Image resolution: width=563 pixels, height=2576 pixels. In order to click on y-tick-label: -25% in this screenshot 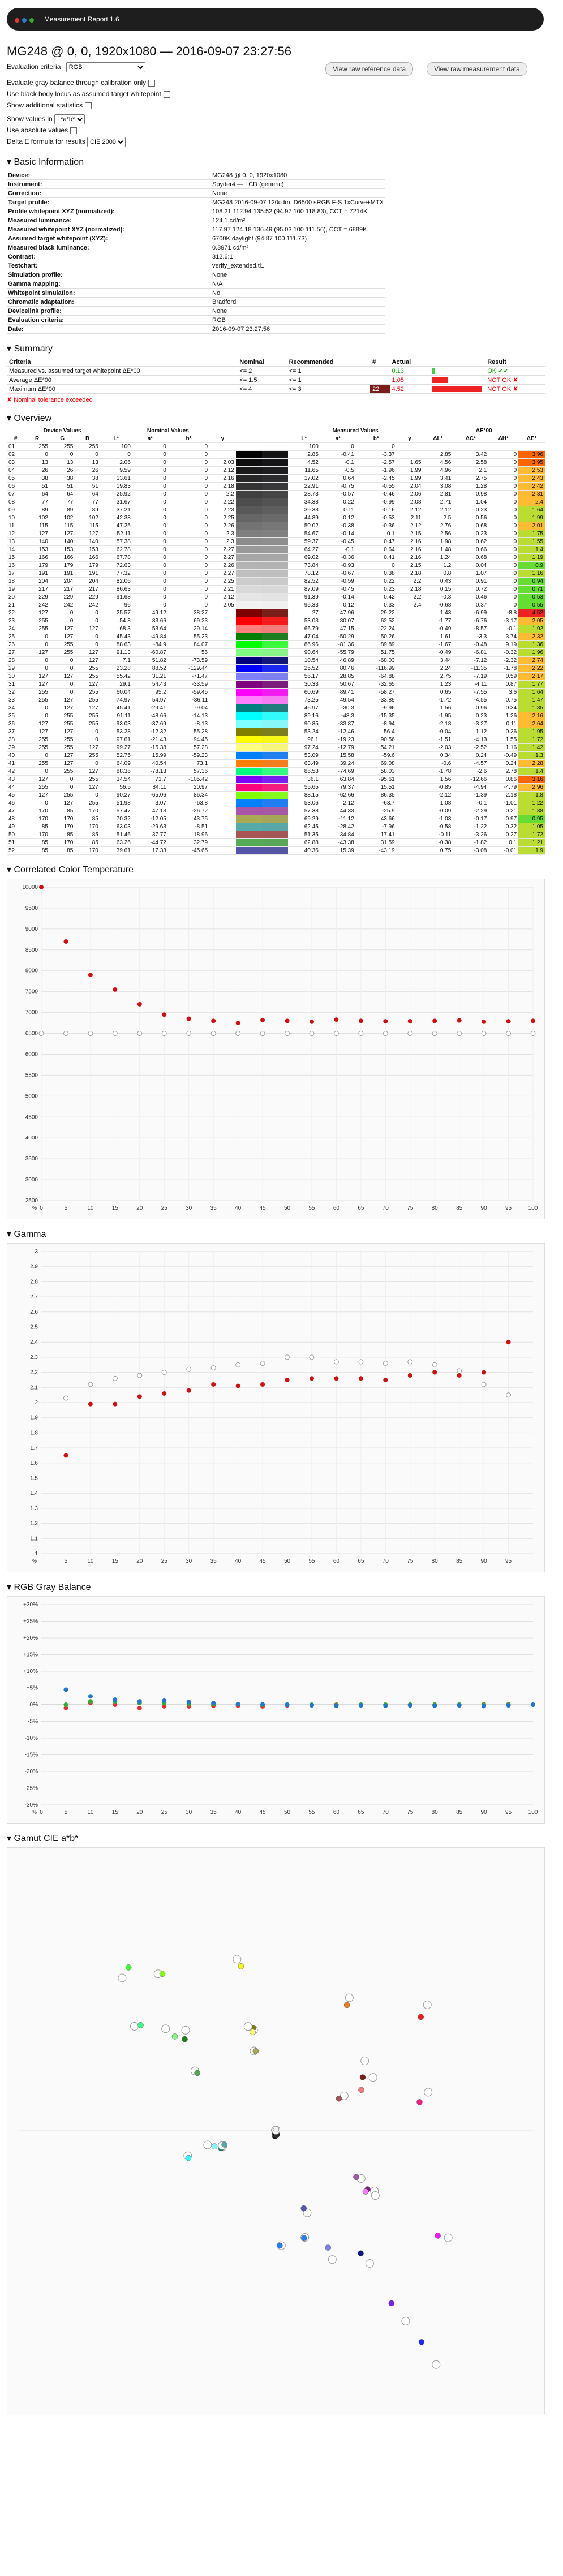, I will do `click(31, 1789)`.